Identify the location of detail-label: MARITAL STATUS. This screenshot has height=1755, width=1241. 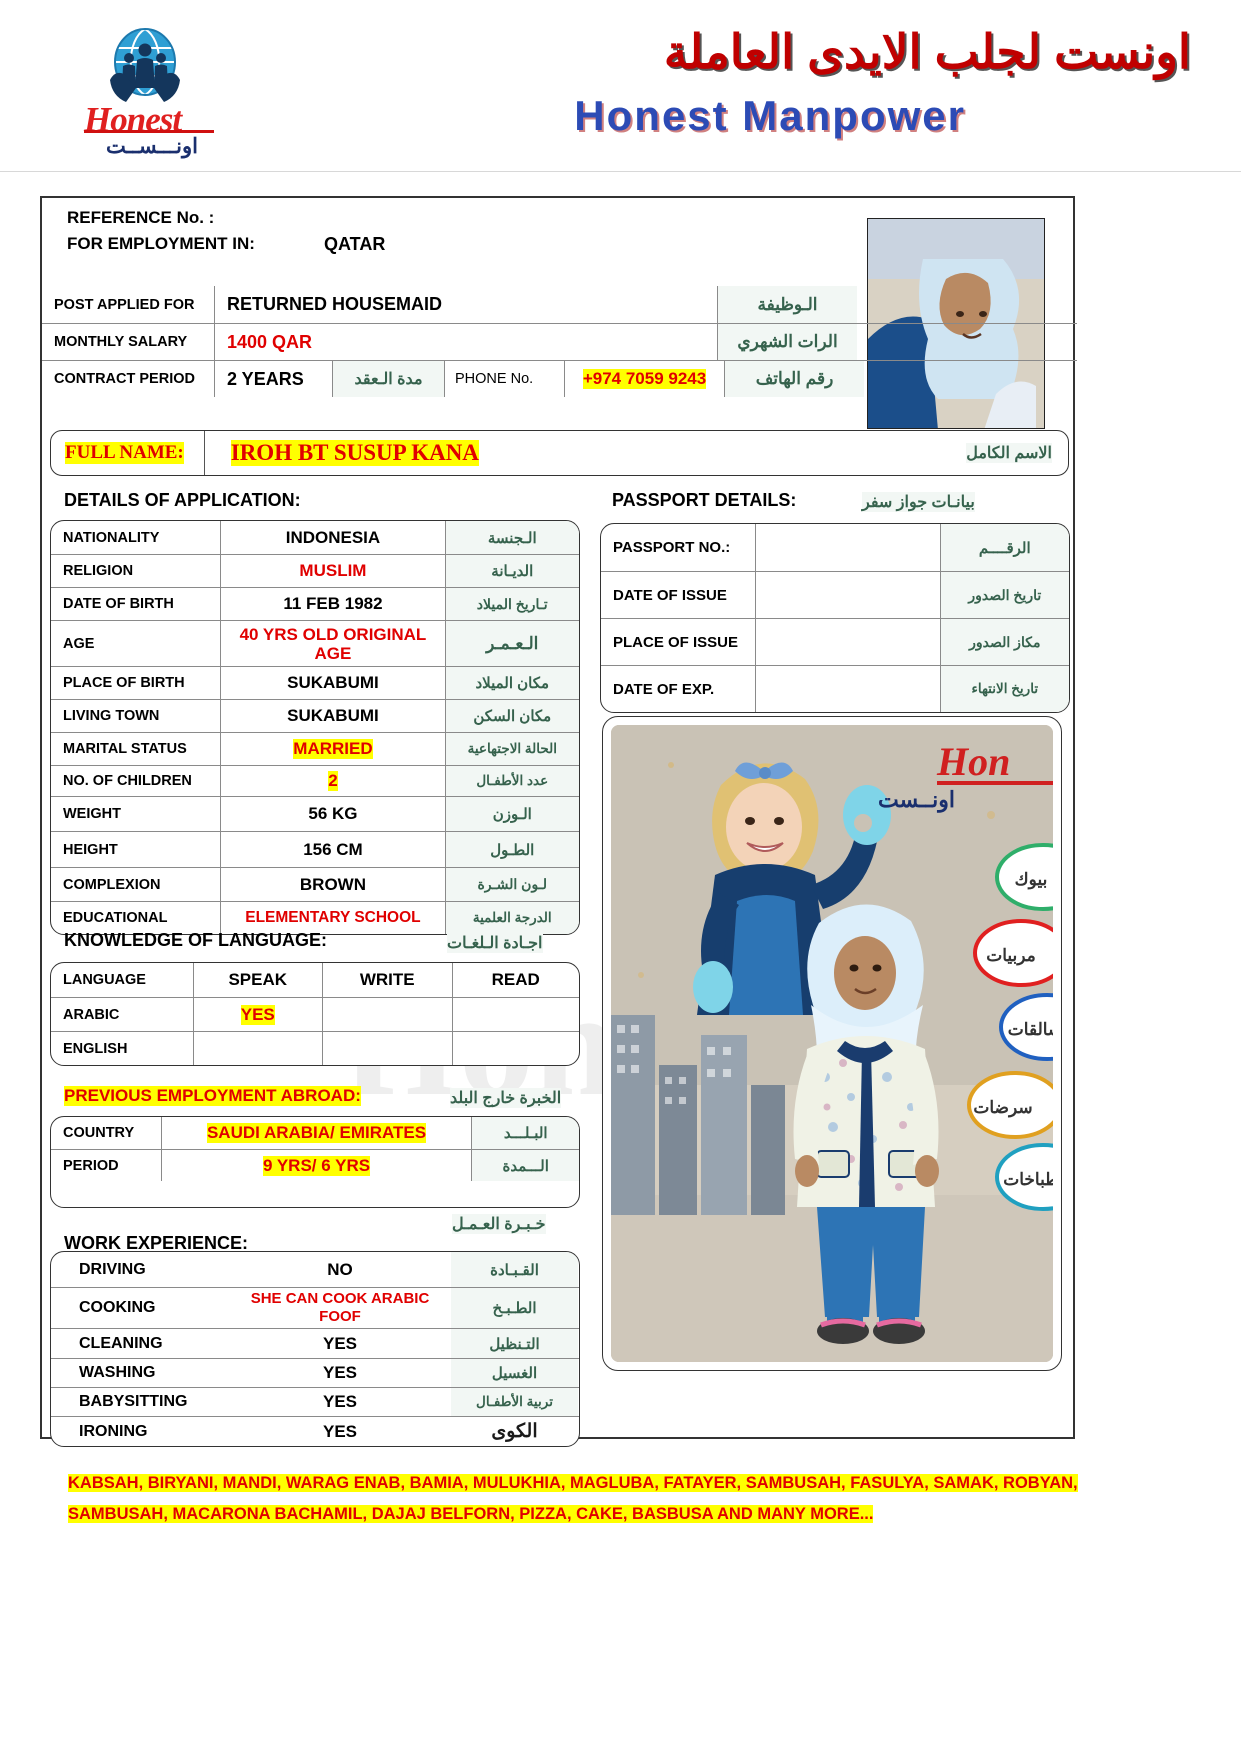
(125, 749).